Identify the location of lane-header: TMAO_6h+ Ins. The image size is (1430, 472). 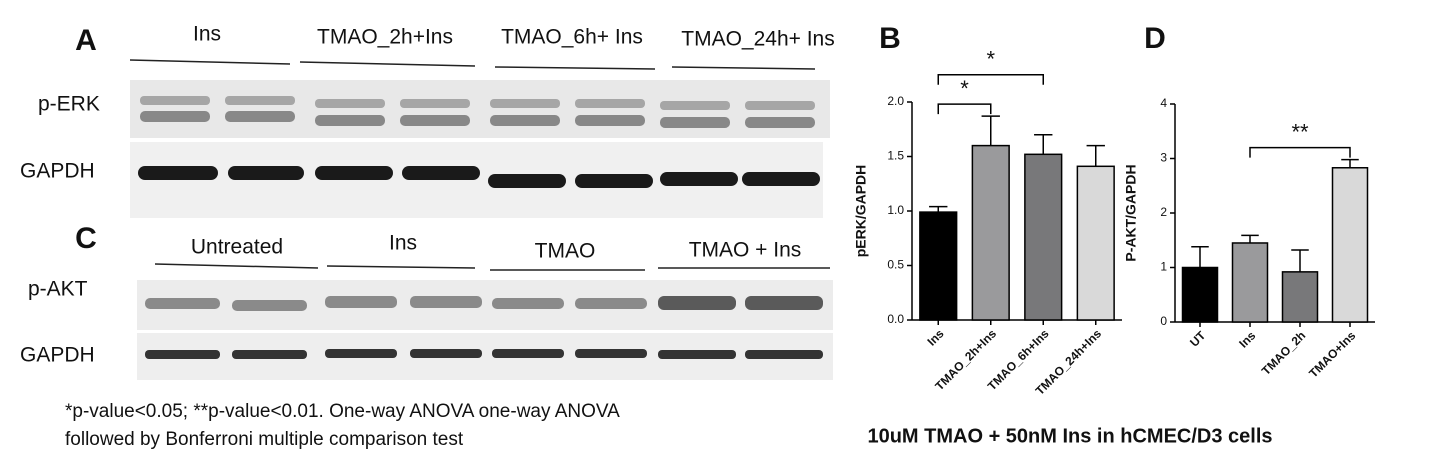
(572, 37).